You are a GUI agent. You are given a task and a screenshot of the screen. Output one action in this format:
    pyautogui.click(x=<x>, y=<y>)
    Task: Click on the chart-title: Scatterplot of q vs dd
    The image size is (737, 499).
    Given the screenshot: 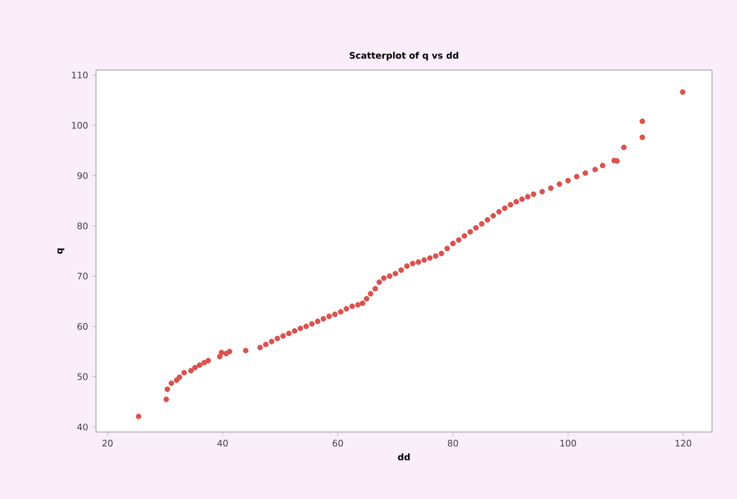 What is the action you would take?
    pyautogui.click(x=404, y=56)
    